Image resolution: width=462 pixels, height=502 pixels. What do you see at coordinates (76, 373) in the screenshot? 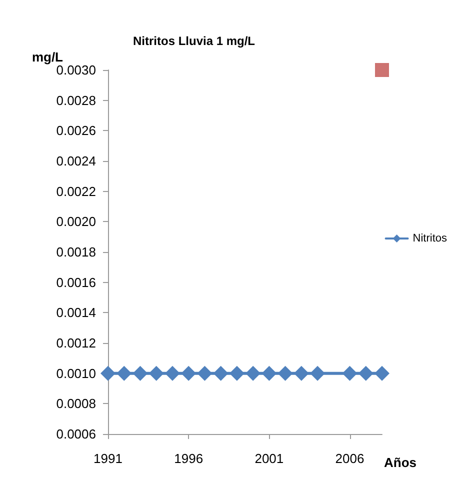
I see `y-tick-label: 0.0010` at bounding box center [76, 373].